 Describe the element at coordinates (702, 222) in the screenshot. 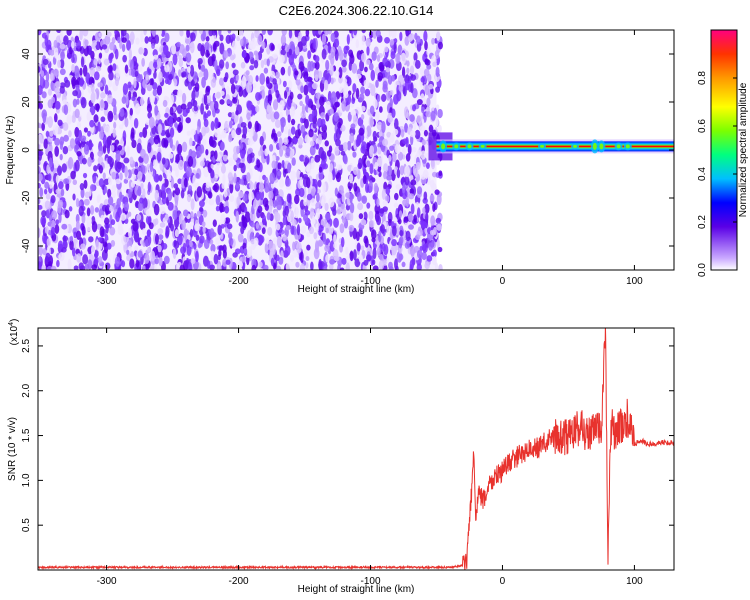

I see `colorbar-tick-label: 0.2` at that location.